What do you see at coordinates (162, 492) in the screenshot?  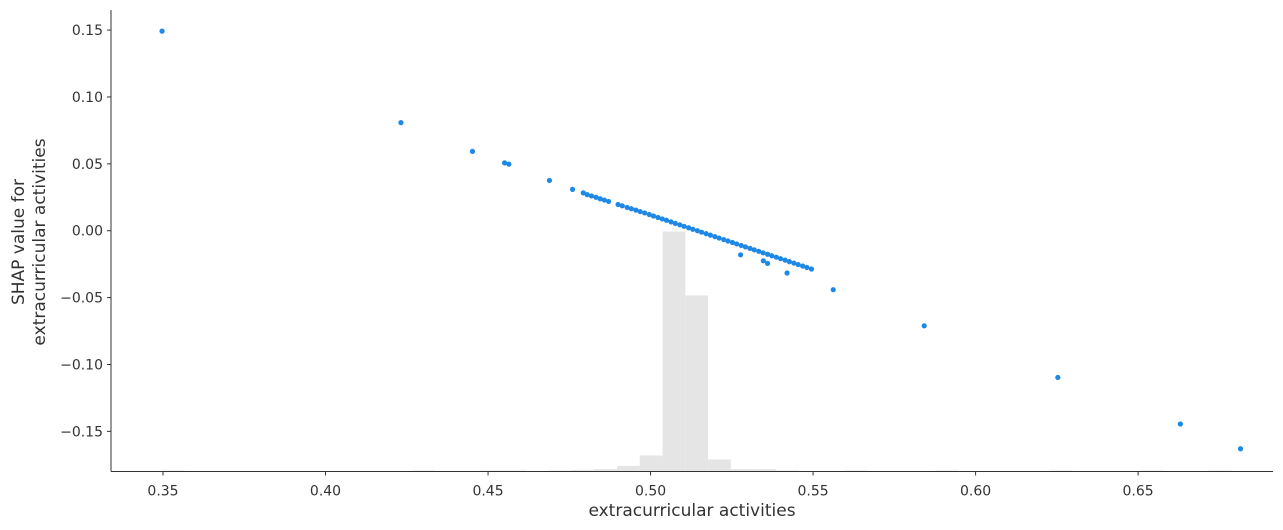 I see `x-tick-label: 0.35` at bounding box center [162, 492].